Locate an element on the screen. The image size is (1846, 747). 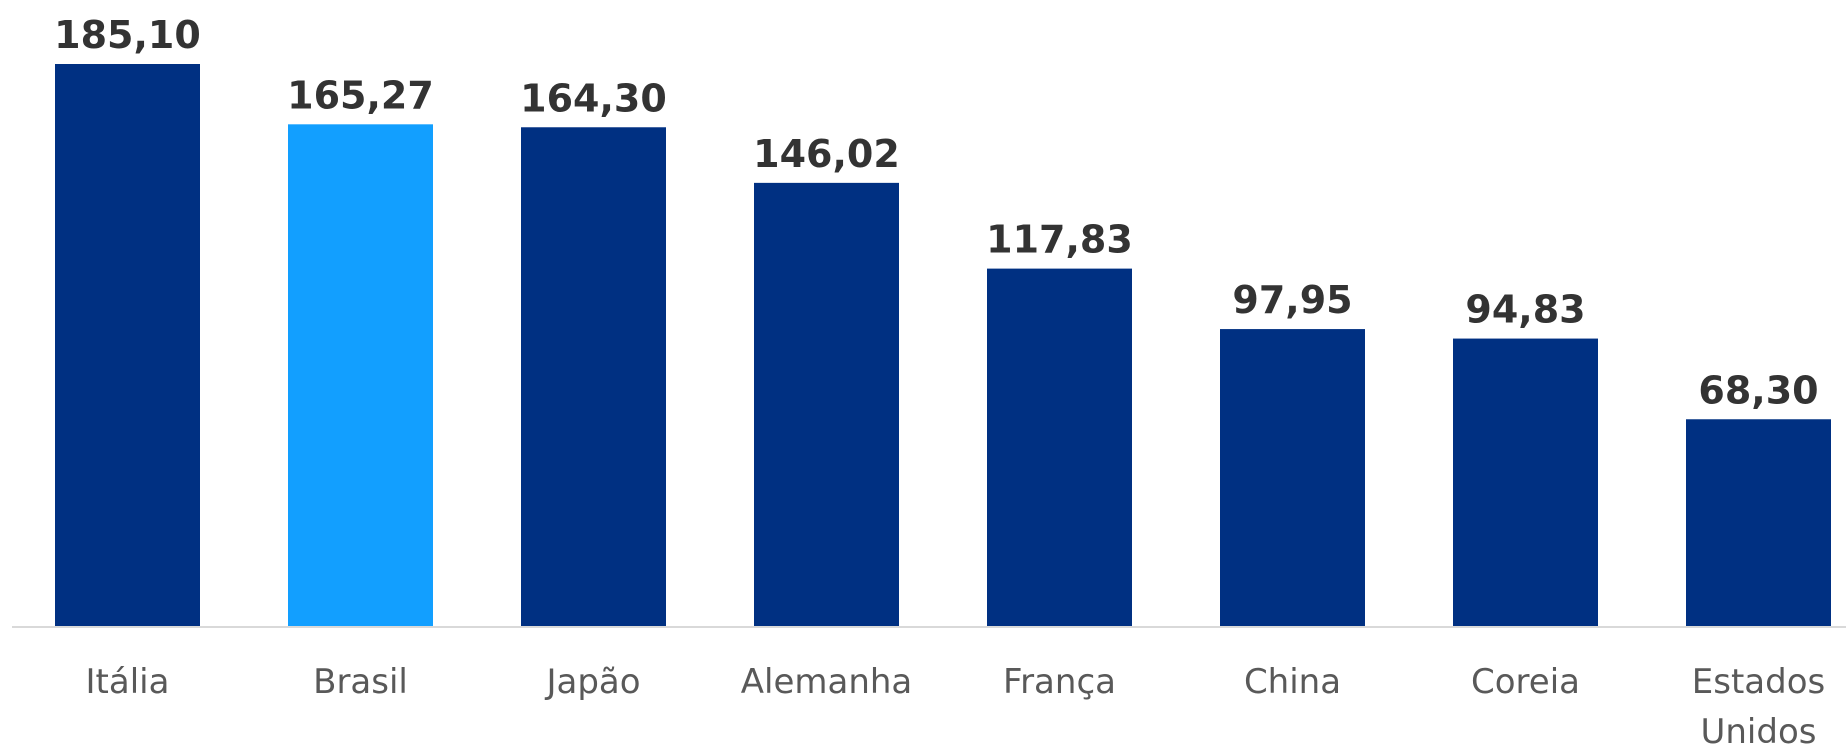
category-label-3: Alemanha is located at coordinates (827, 682).